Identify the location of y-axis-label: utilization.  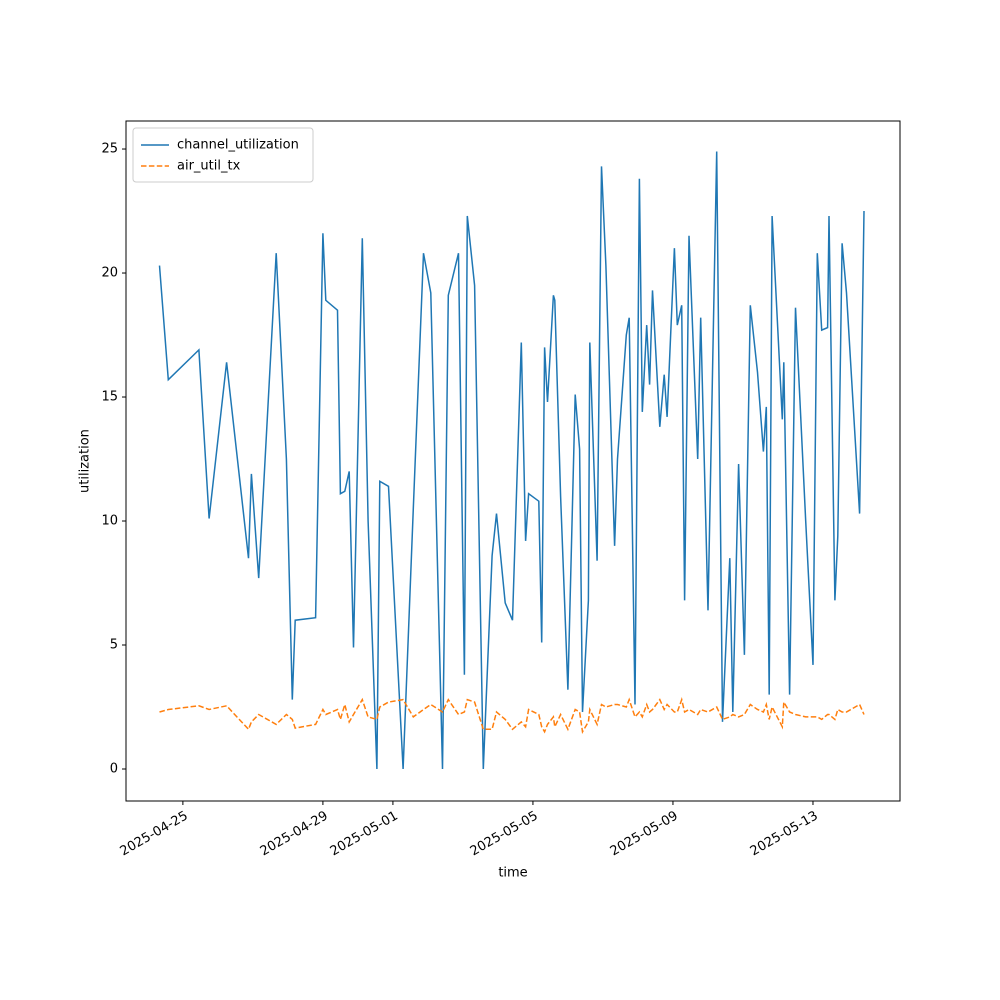
(85, 461).